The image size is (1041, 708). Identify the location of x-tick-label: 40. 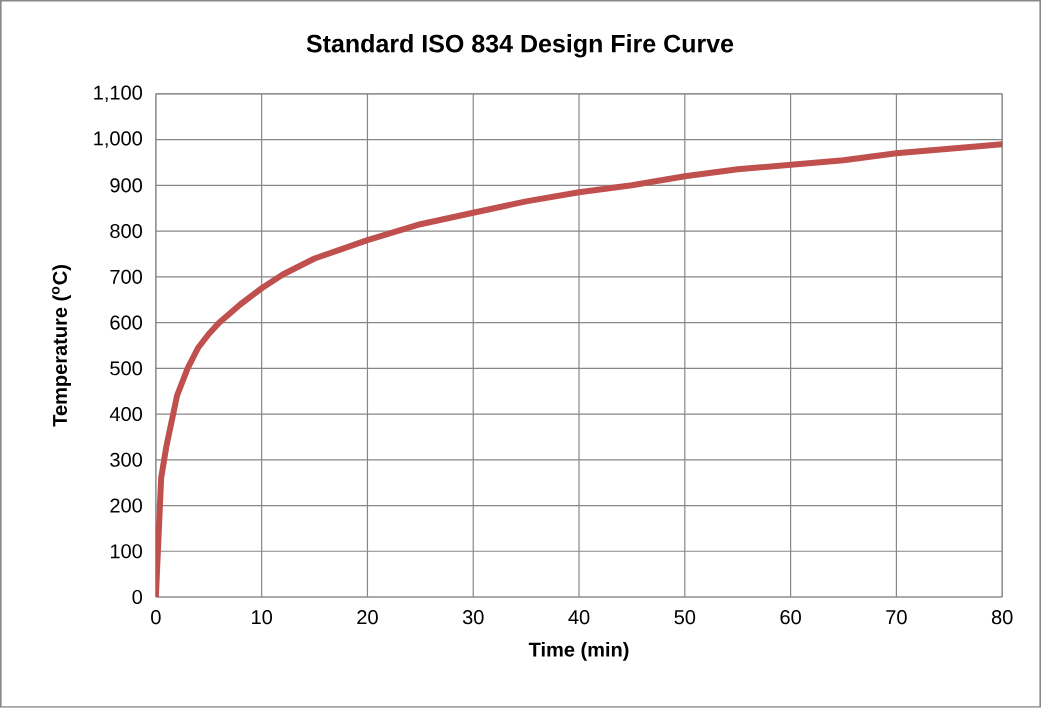
(579, 617).